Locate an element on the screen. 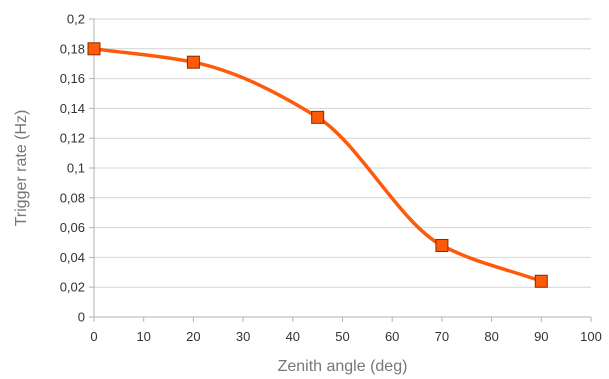 The image size is (609, 379). x-tick-label: 10 is located at coordinates (143, 336).